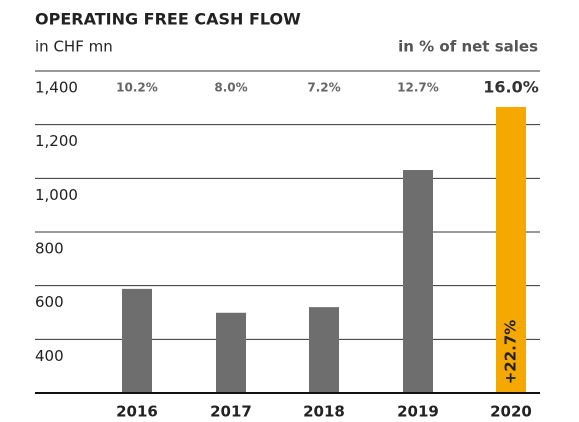 This screenshot has width=579, height=422. Describe the element at coordinates (168, 19) in the screenshot. I see `chart-title: OPERATING FREE CASH FLOW` at that location.